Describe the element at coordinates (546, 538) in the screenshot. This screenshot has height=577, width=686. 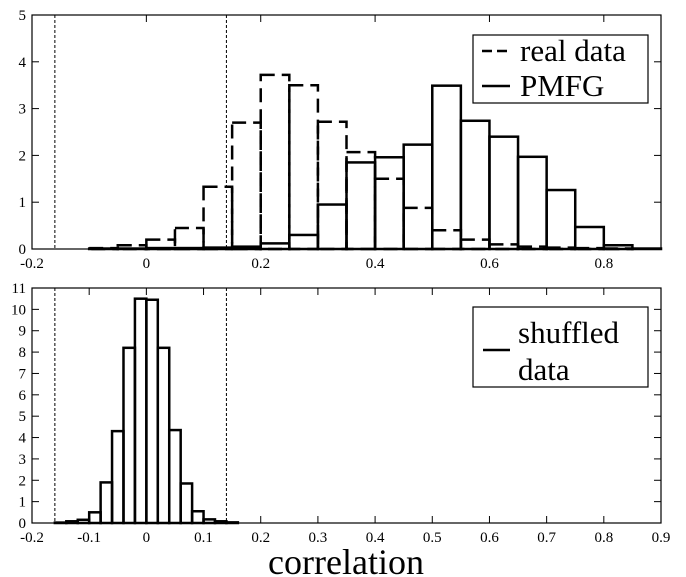
I see `x-tick-label: 0.7` at that location.